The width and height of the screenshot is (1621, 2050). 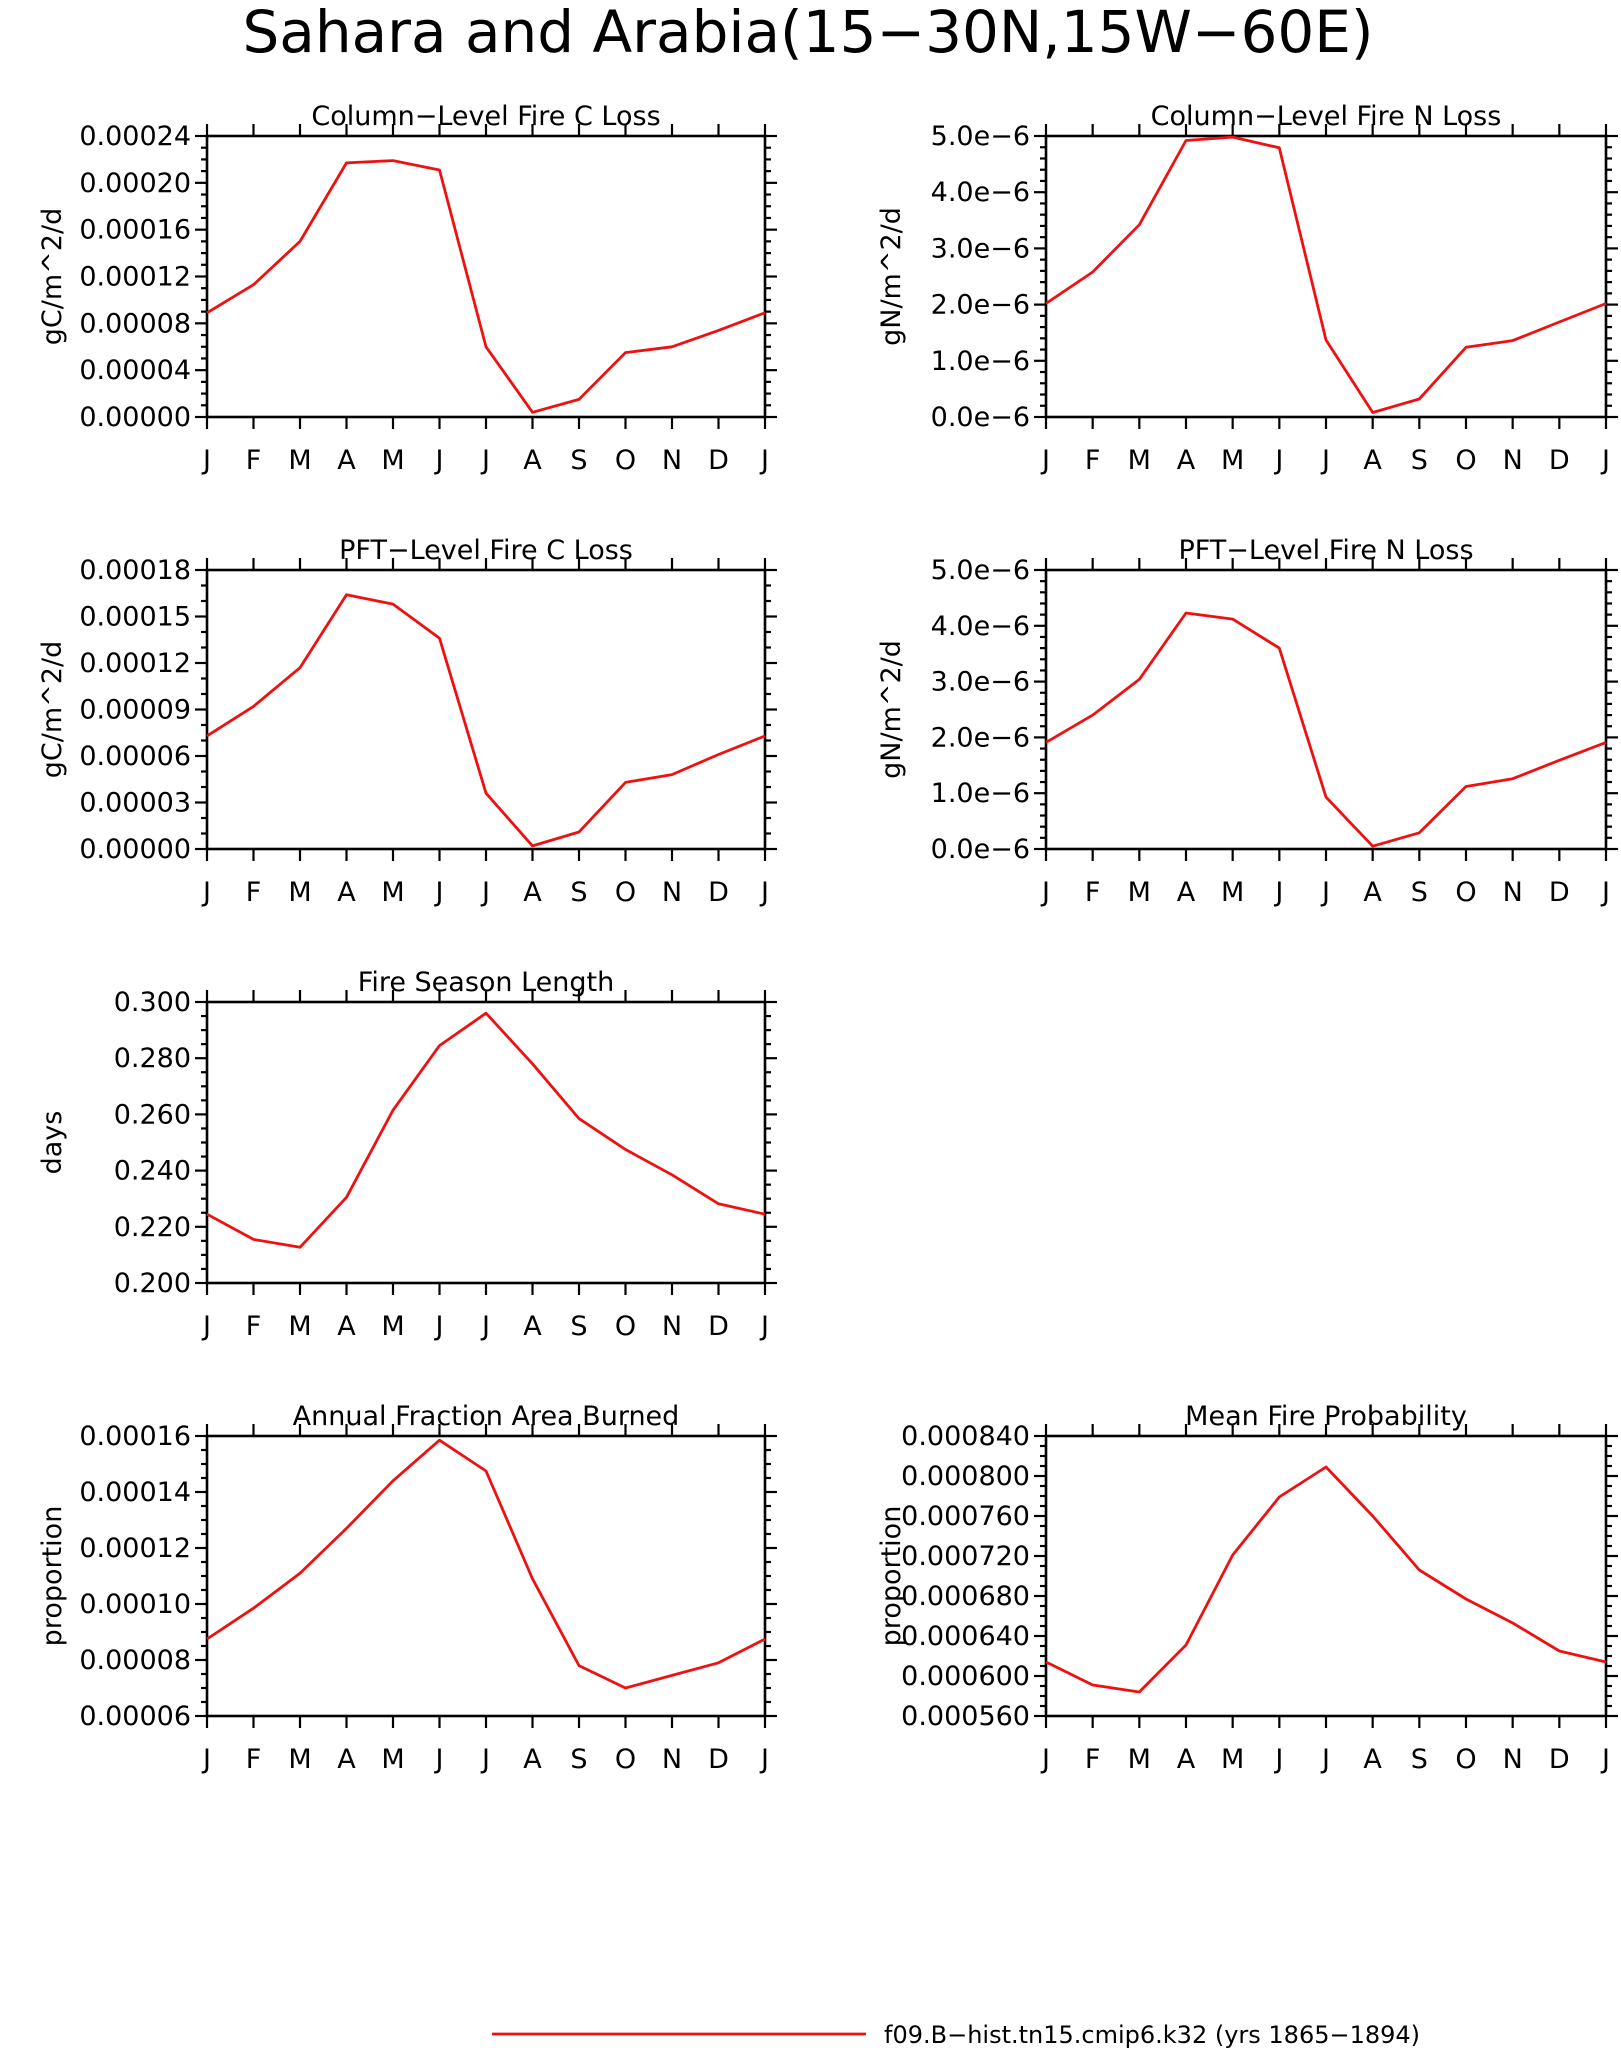 I want to click on x-tick-label: F, so click(x=254, y=1759).